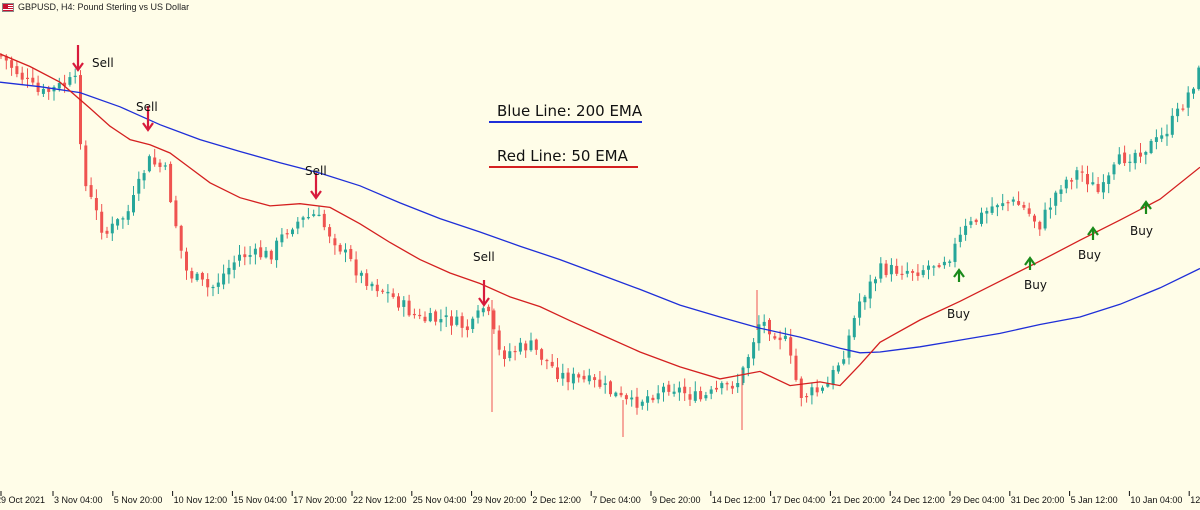 The height and width of the screenshot is (510, 1200). Describe the element at coordinates (380, 500) in the screenshot. I see `x-tick-label: 22 Nov 12:00` at that location.